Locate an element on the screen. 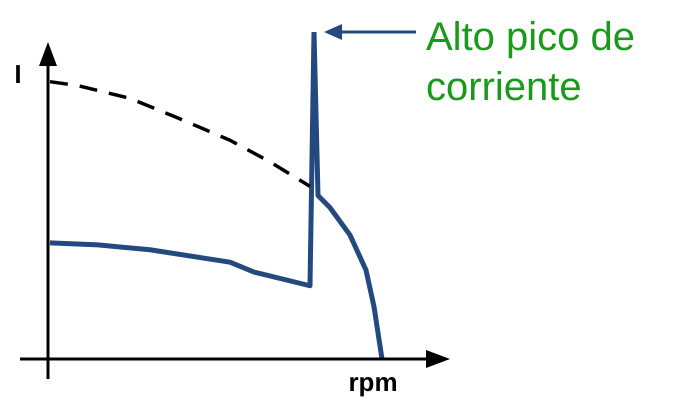 This screenshot has width=681, height=408. y-axis-title: I is located at coordinates (18, 74).